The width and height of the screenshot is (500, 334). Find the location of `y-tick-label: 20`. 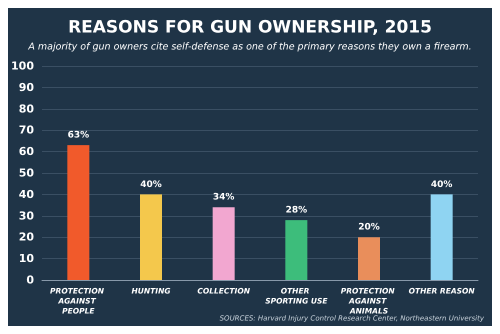

y-tick-label: 20 is located at coordinates (26, 237).